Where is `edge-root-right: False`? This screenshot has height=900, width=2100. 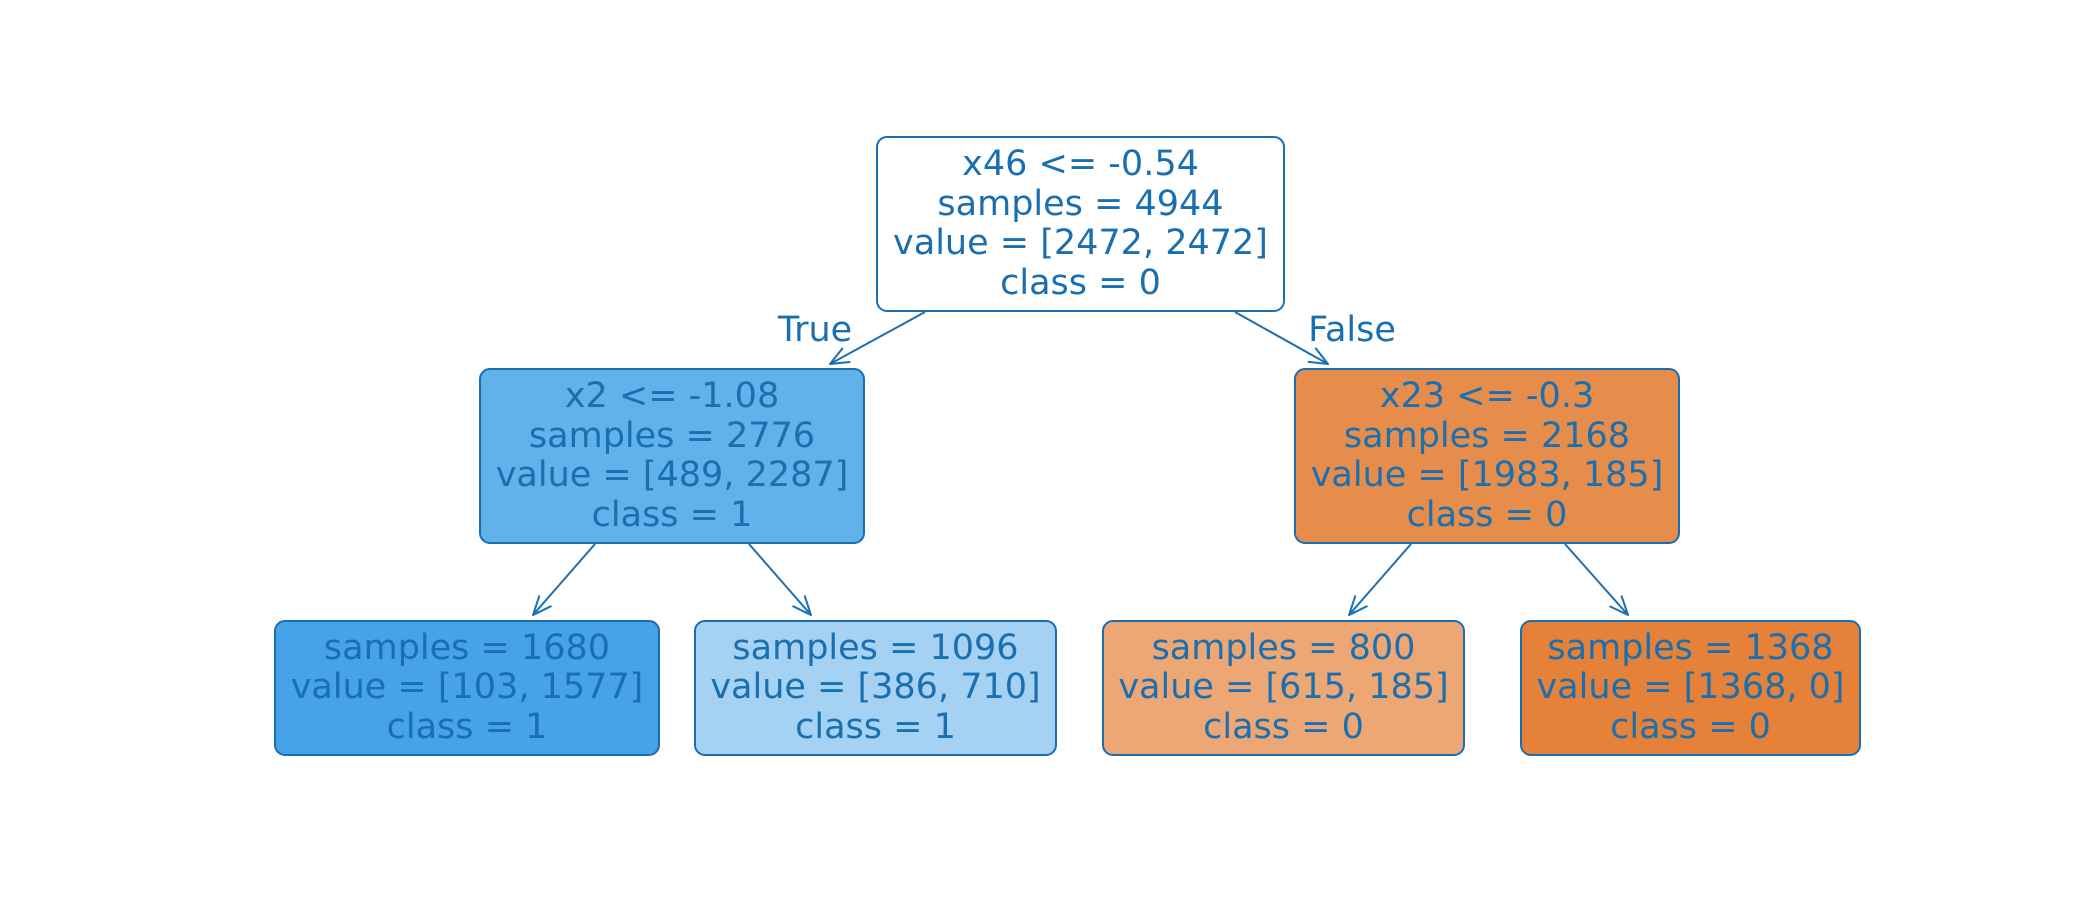 edge-root-right: False is located at coordinates (1315, 337).